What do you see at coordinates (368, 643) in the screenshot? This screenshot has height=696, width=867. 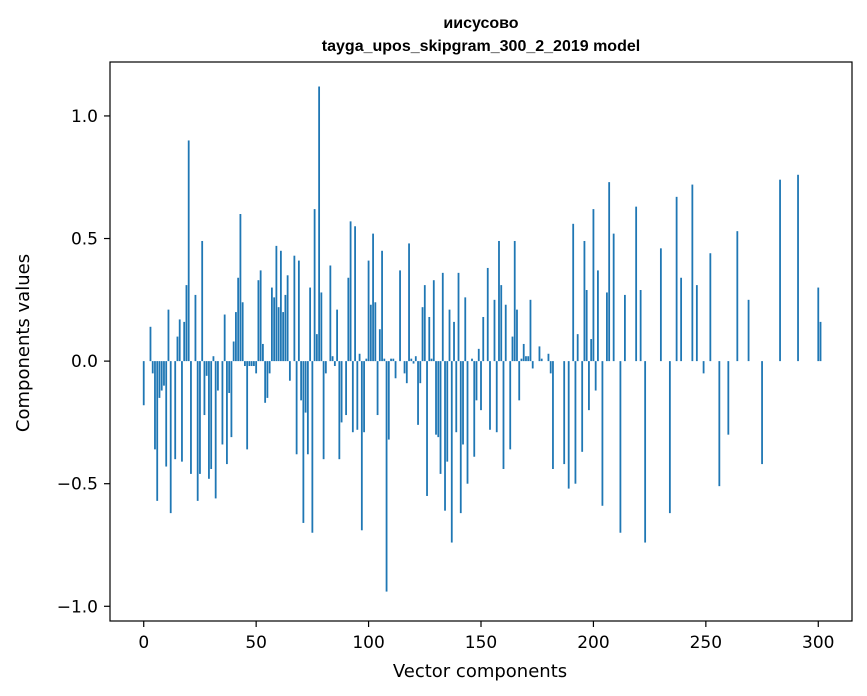 I see `x-tick-label-2: 100` at bounding box center [368, 643].